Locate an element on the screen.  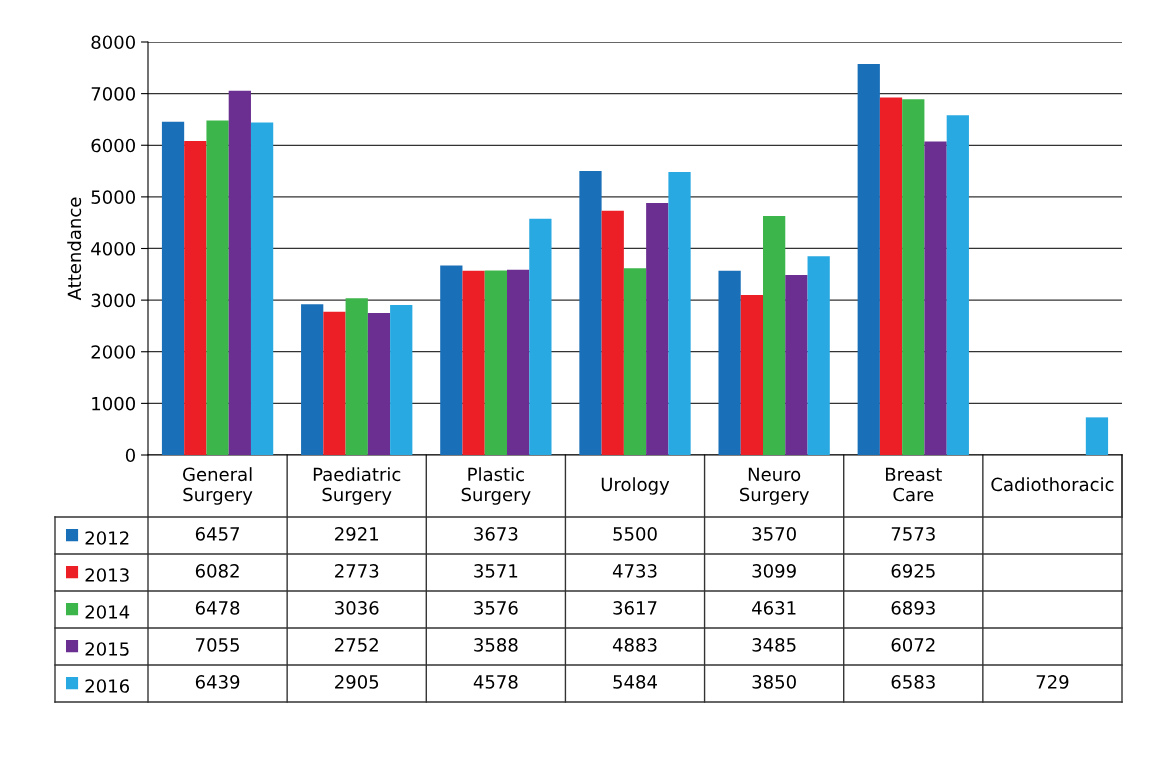
y-tick-label: 4000 is located at coordinates (113, 248).